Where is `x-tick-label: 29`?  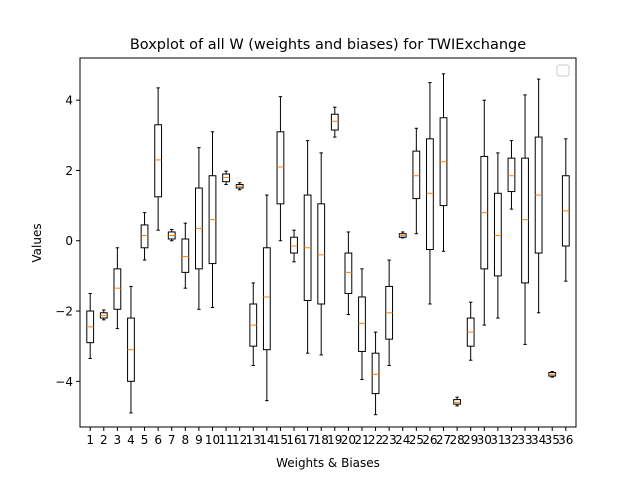
x-tick-label: 29 is located at coordinates (470, 440).